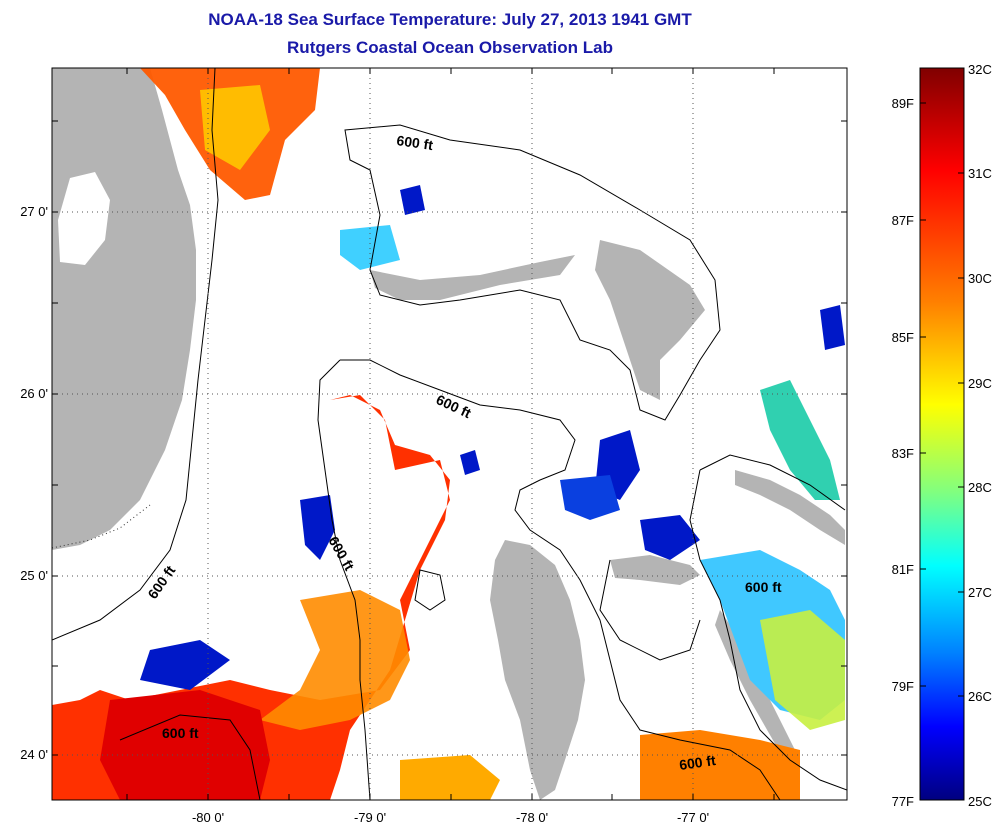 The height and width of the screenshot is (840, 1000). What do you see at coordinates (693, 817) in the screenshot?
I see `lon-tick-label: -77 0'` at bounding box center [693, 817].